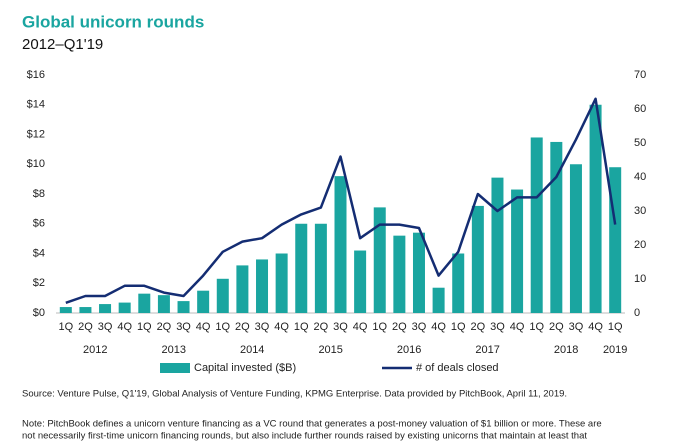 The image size is (676, 444). Describe the element at coordinates (95, 350) in the screenshot. I see `x-group-label: 2012` at that location.